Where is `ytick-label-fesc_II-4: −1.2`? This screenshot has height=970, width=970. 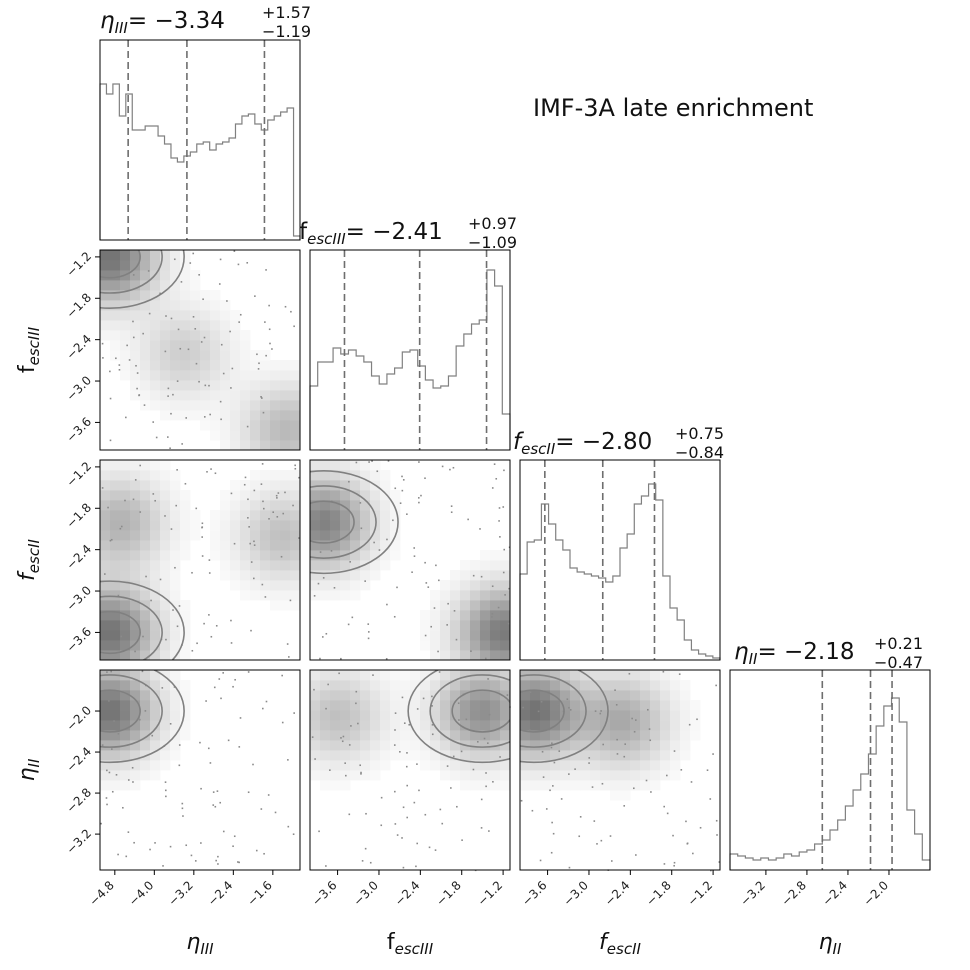 ytick-label-fesc_II-4: −1.2 is located at coordinates (79, 474).